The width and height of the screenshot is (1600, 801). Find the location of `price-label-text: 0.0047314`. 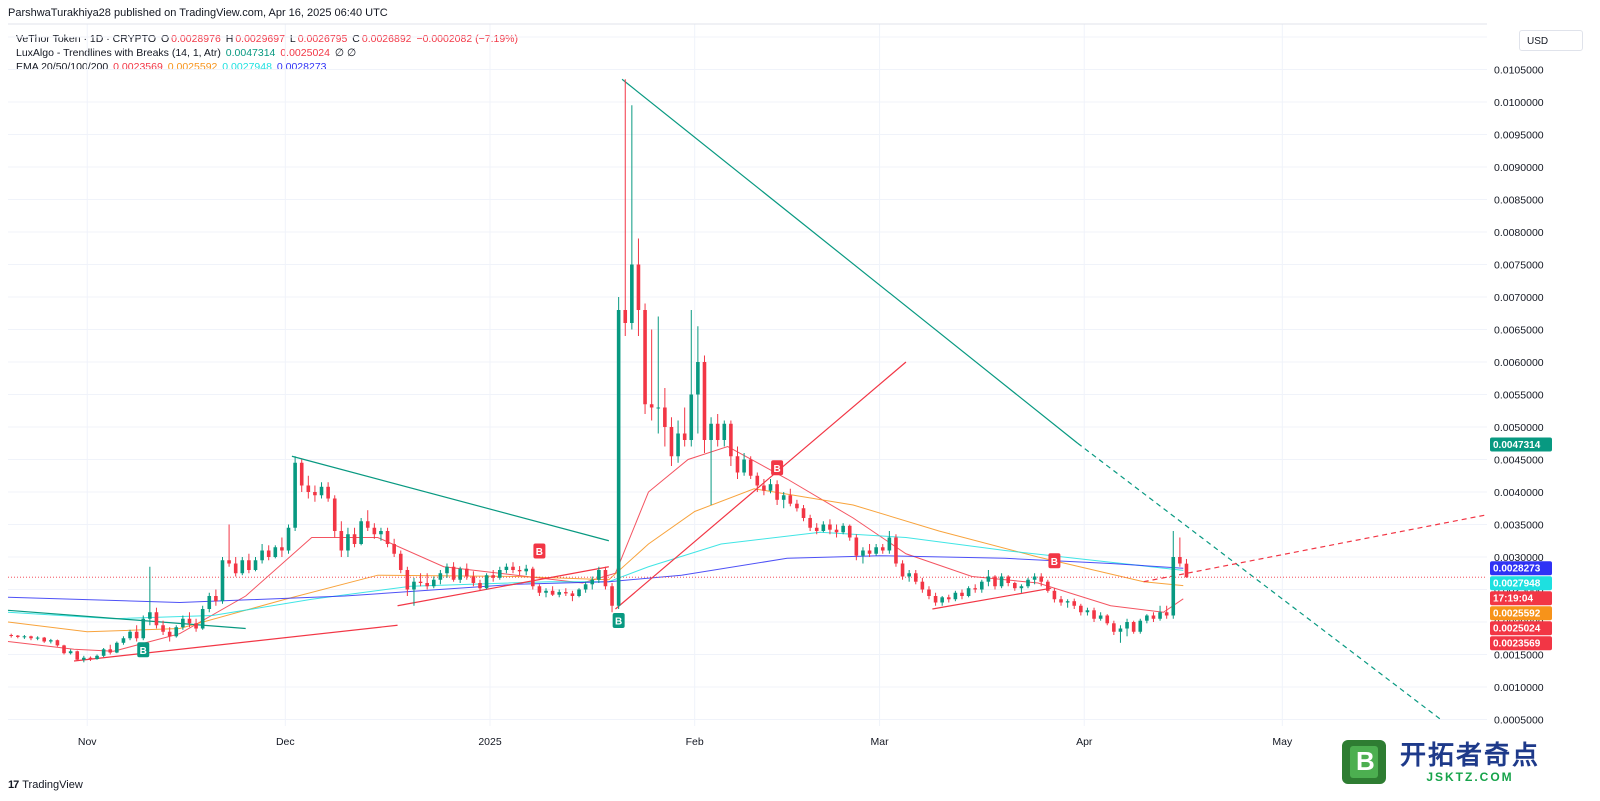

price-label-text: 0.0047314 is located at coordinates (1517, 445).